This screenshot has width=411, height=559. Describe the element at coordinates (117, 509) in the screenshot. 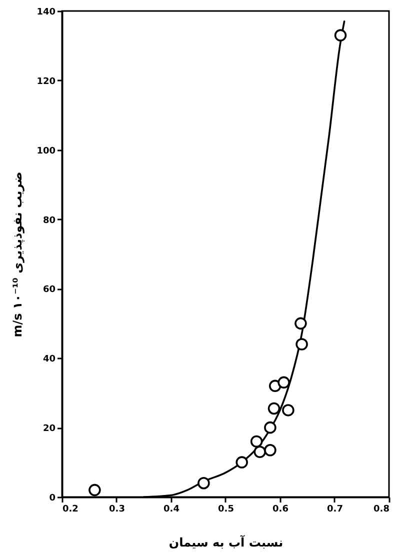

I see `x-tick-label: 0.3` at that location.